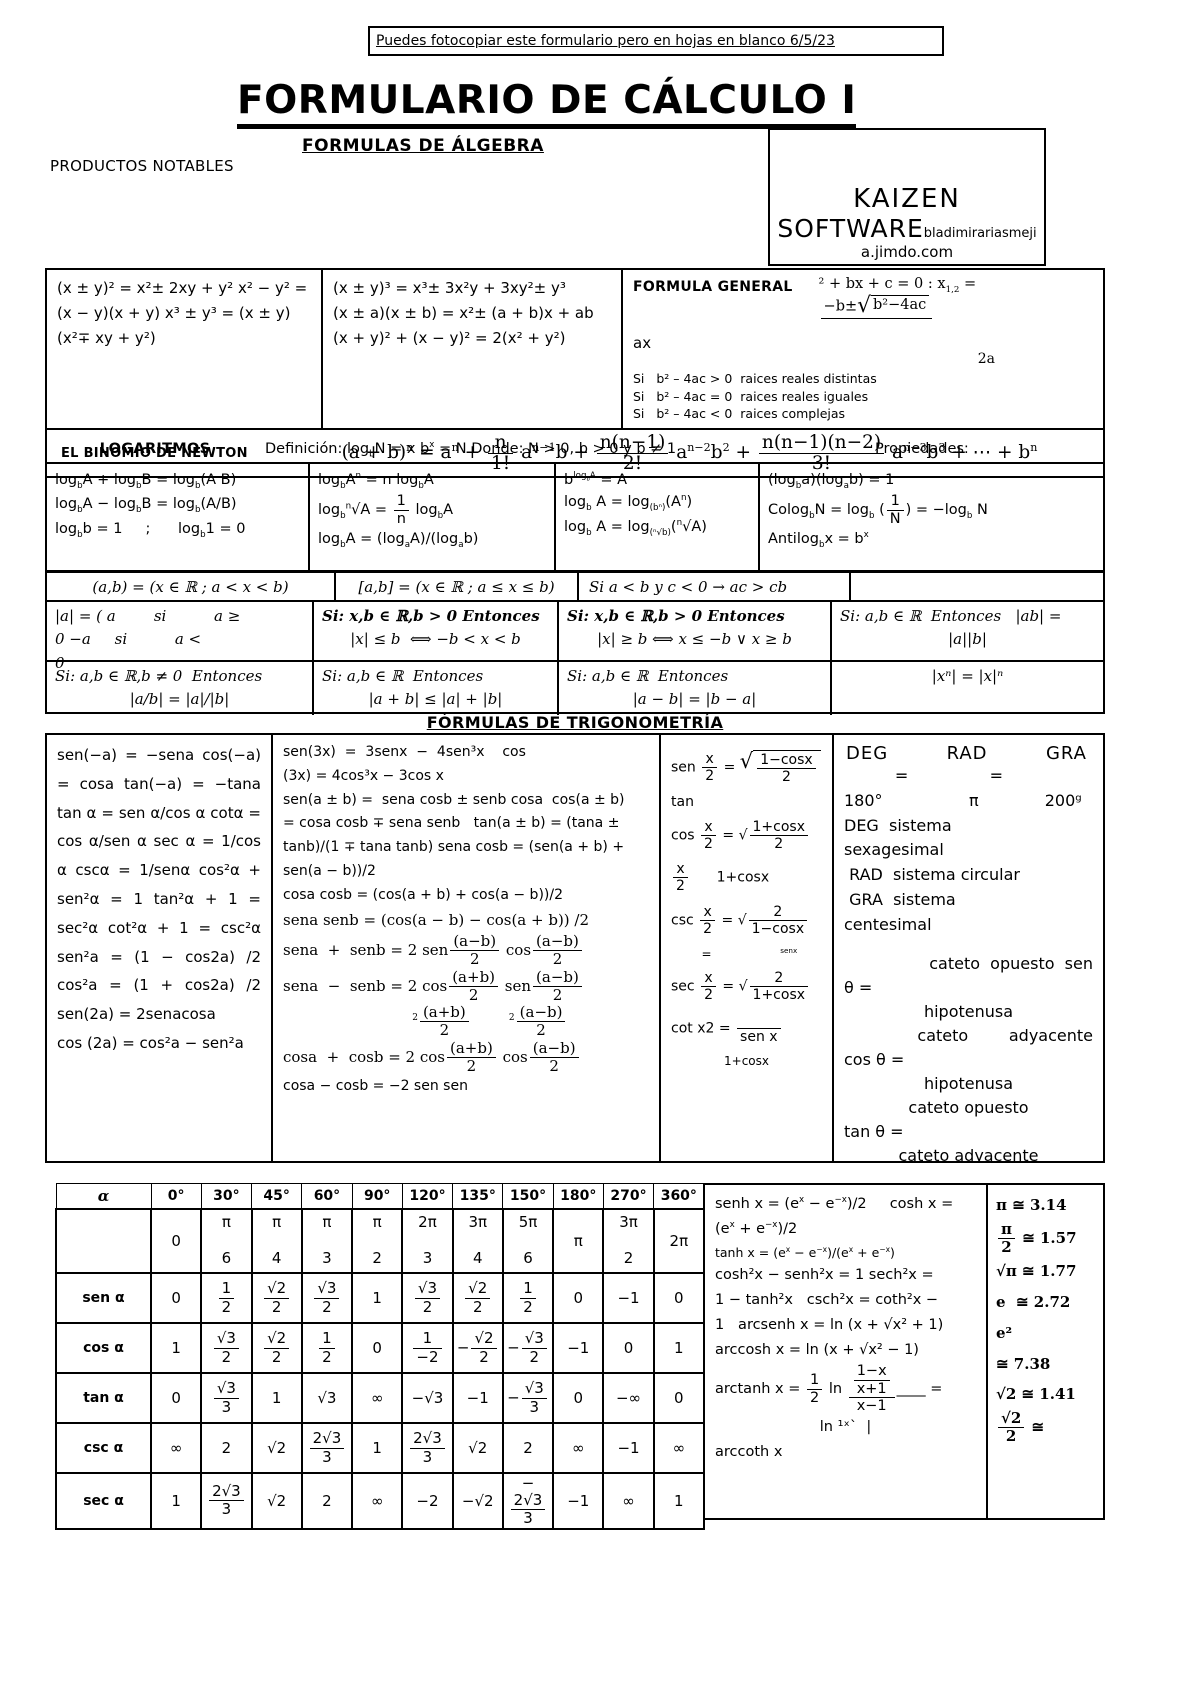  What do you see at coordinates (427, 1241) in the screenshot?
I see `value-cell: 2π 3` at bounding box center [427, 1241].